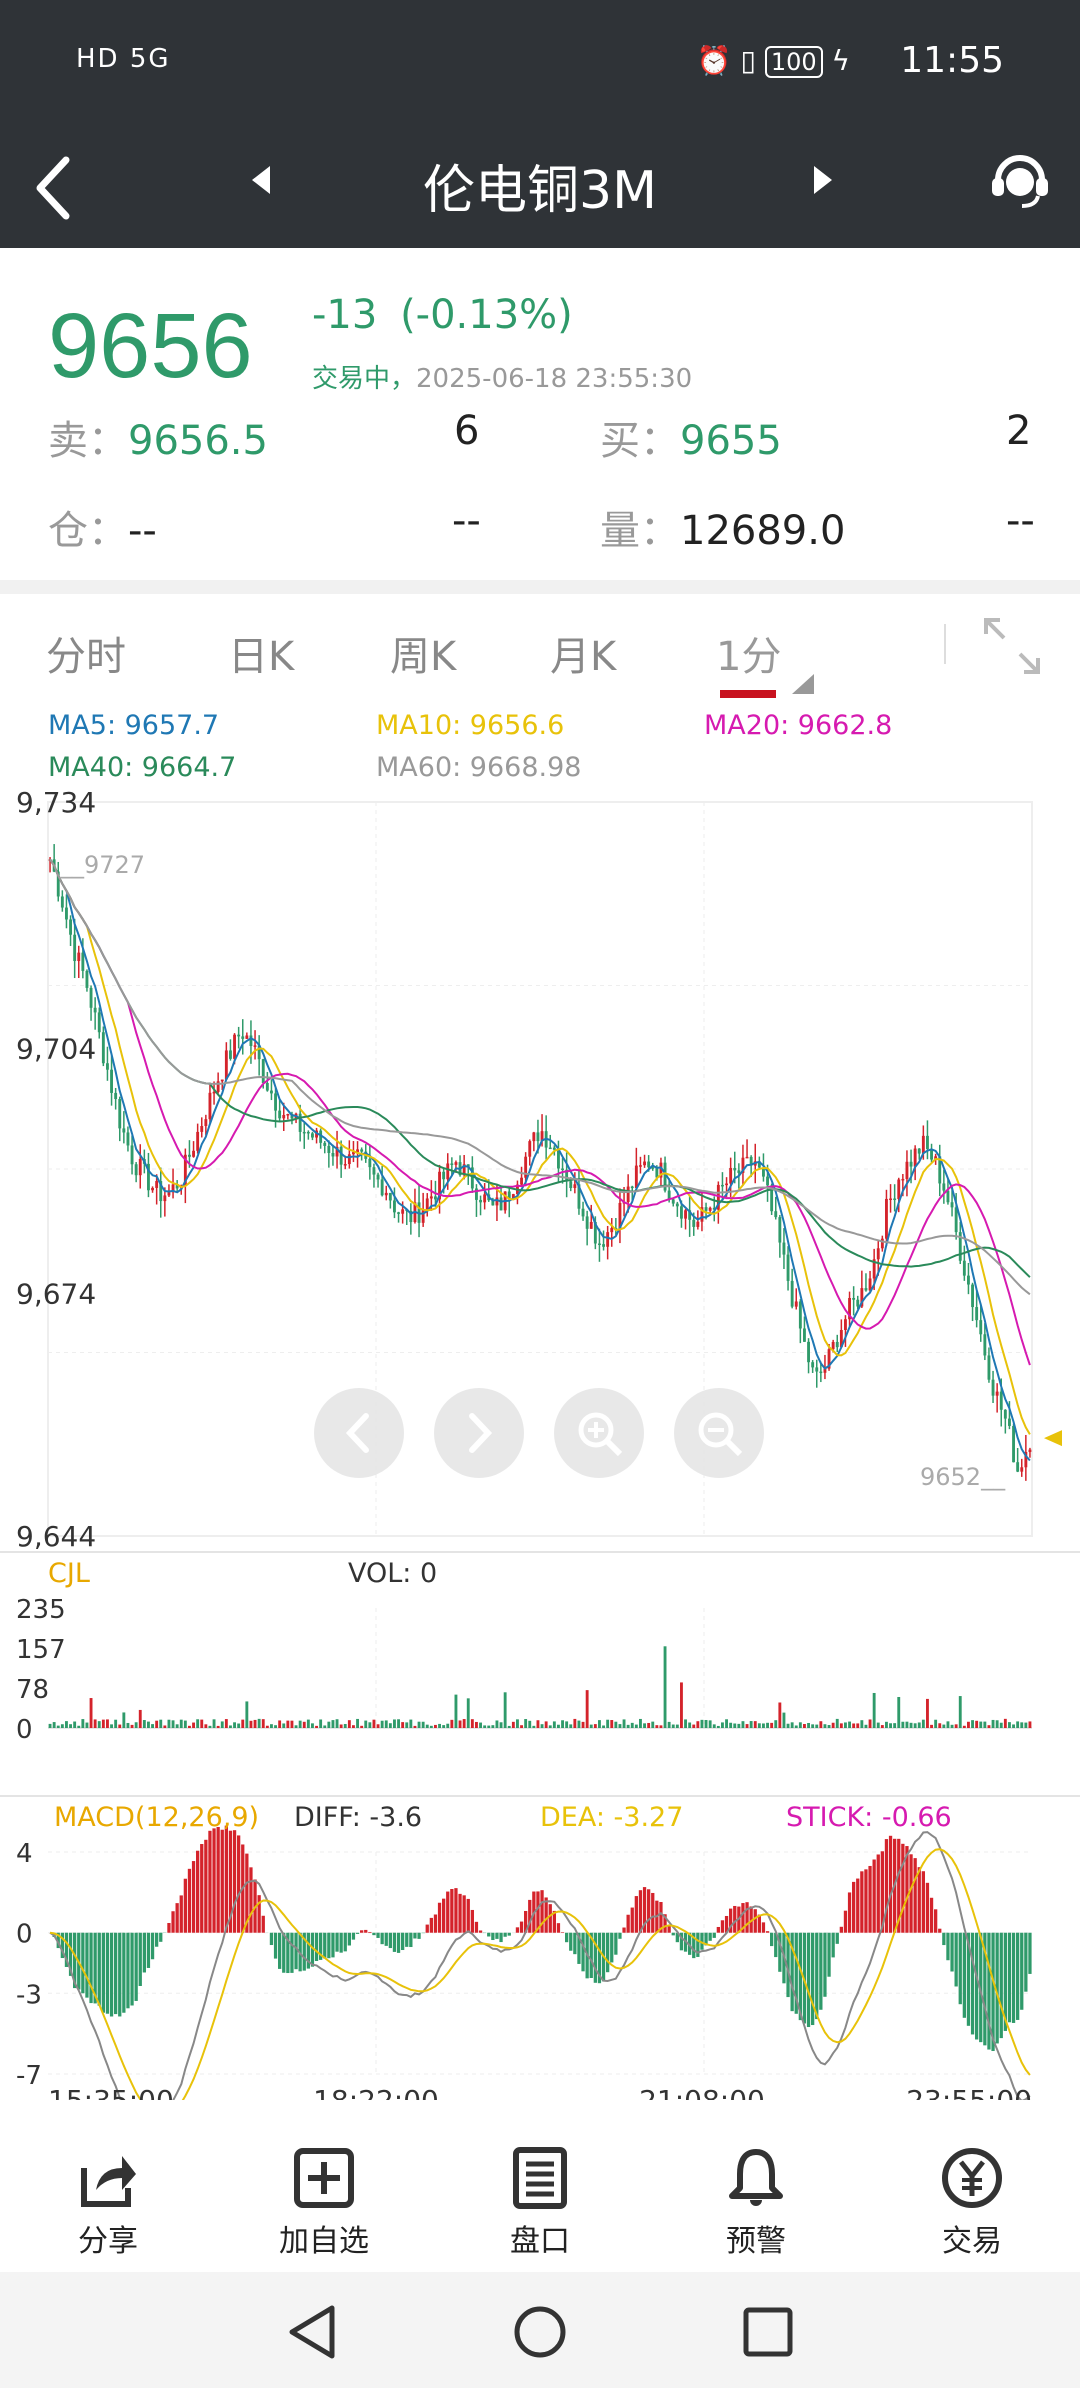  Describe the element at coordinates (1012, 646) in the screenshot. I see `fullscreen-icon` at that location.